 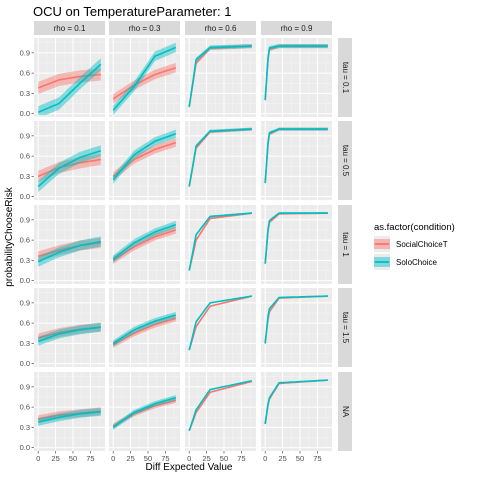 What do you see at coordinates (345, 412) in the screenshot?
I see `row-strip-label: NA` at bounding box center [345, 412].